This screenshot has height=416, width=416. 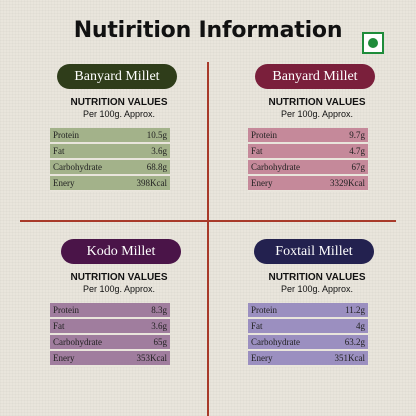 I want to click on veg-dot, so click(x=373, y=43).